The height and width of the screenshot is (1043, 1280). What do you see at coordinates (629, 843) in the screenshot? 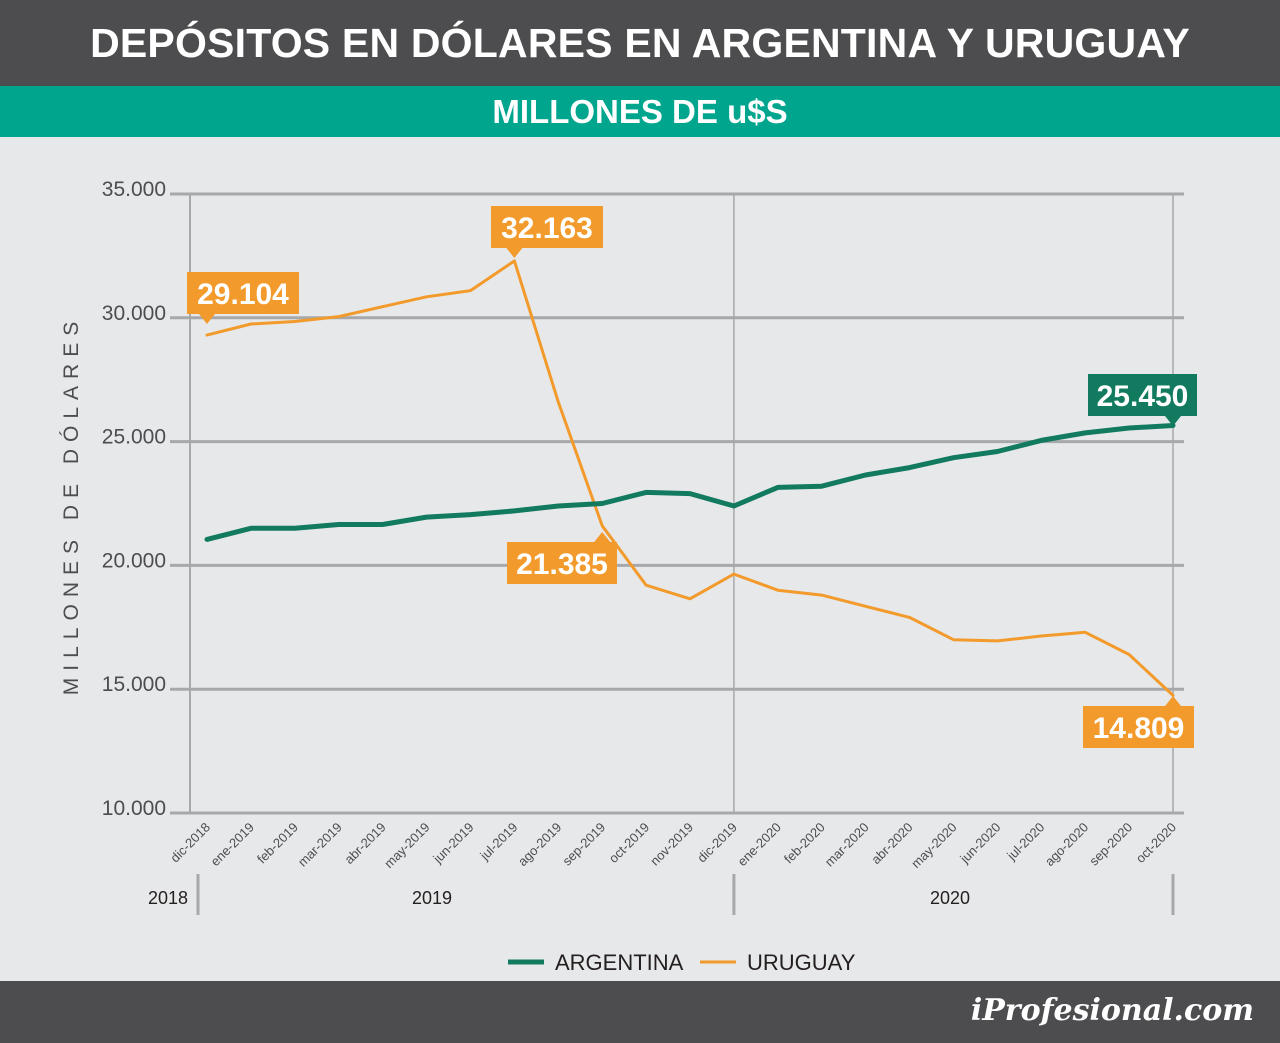
I see `x-tick-label: oct-2019` at bounding box center [629, 843].